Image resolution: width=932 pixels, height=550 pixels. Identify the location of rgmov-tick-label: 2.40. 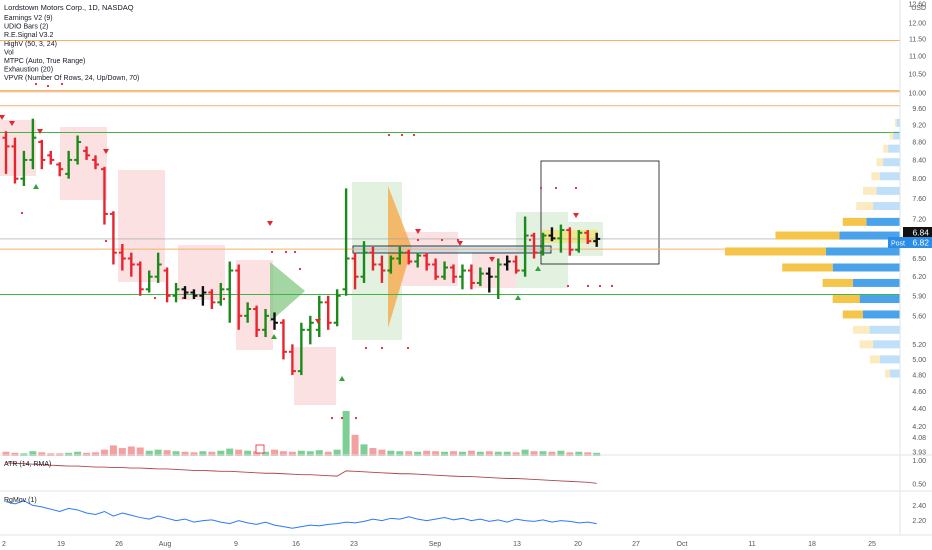
(919, 506).